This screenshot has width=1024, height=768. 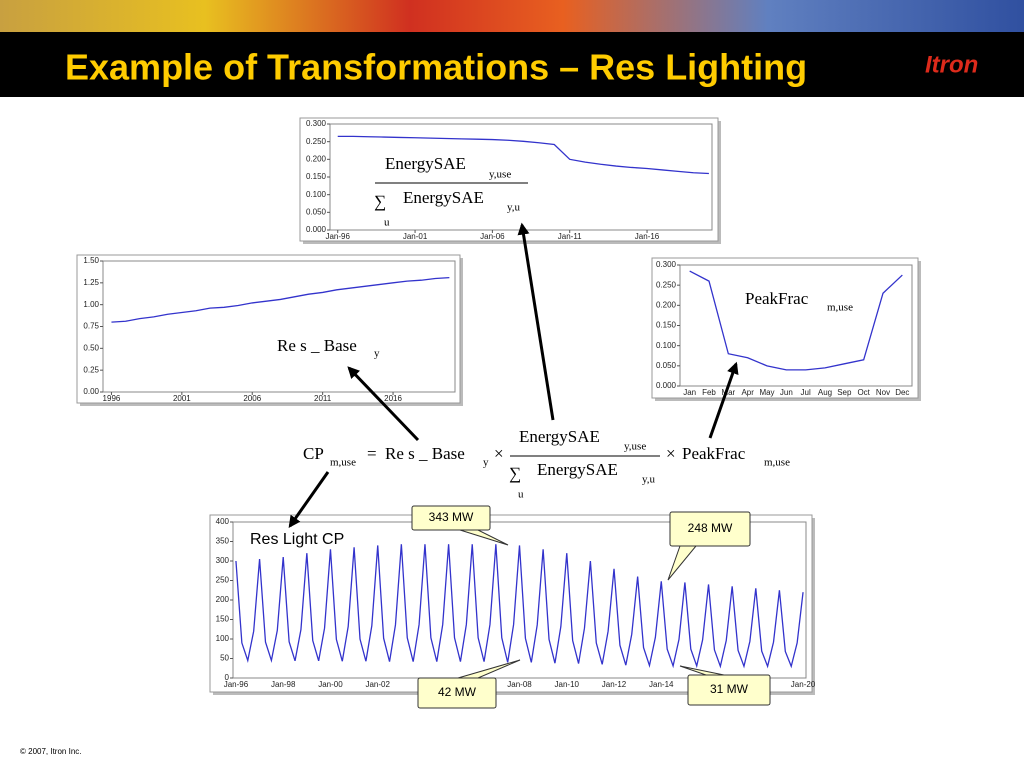 I want to click on y-tick-label: 0.75, so click(x=91, y=326).